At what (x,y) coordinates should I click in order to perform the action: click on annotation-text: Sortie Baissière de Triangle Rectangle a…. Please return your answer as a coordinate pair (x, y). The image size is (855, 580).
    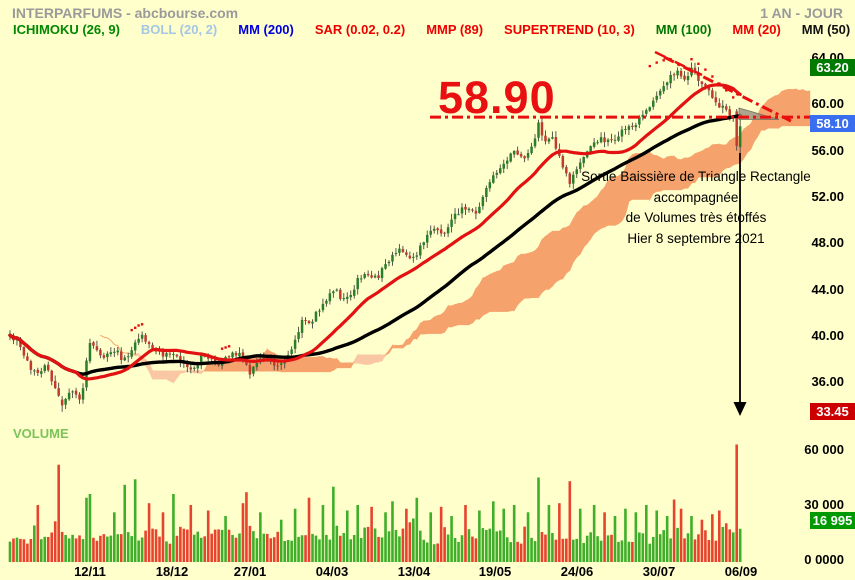
    Looking at the image, I should click on (696, 208).